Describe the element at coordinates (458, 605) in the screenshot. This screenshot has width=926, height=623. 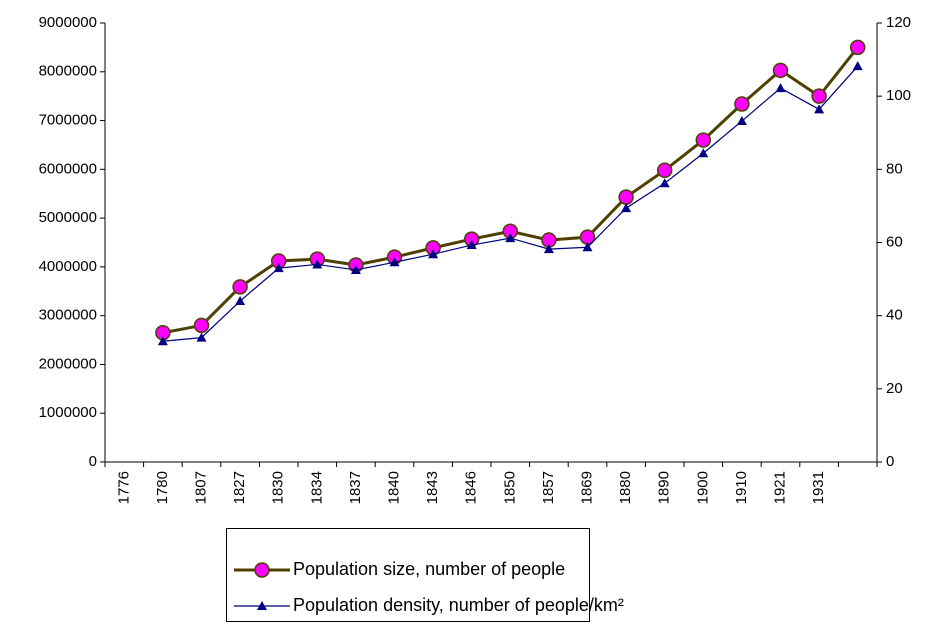
I see `legend-label: Population density, number of people/km²` at that location.